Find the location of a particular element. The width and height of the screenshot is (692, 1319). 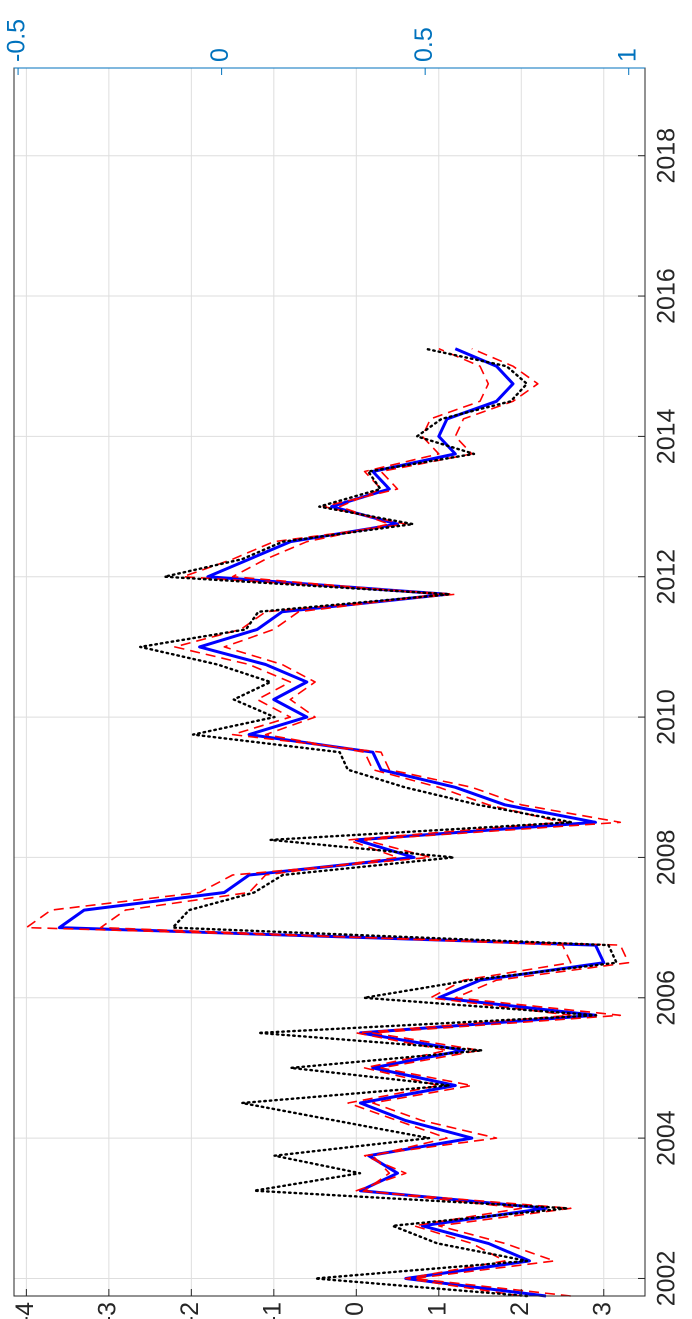

right-tick-label-2: 0 is located at coordinates (220, 55).